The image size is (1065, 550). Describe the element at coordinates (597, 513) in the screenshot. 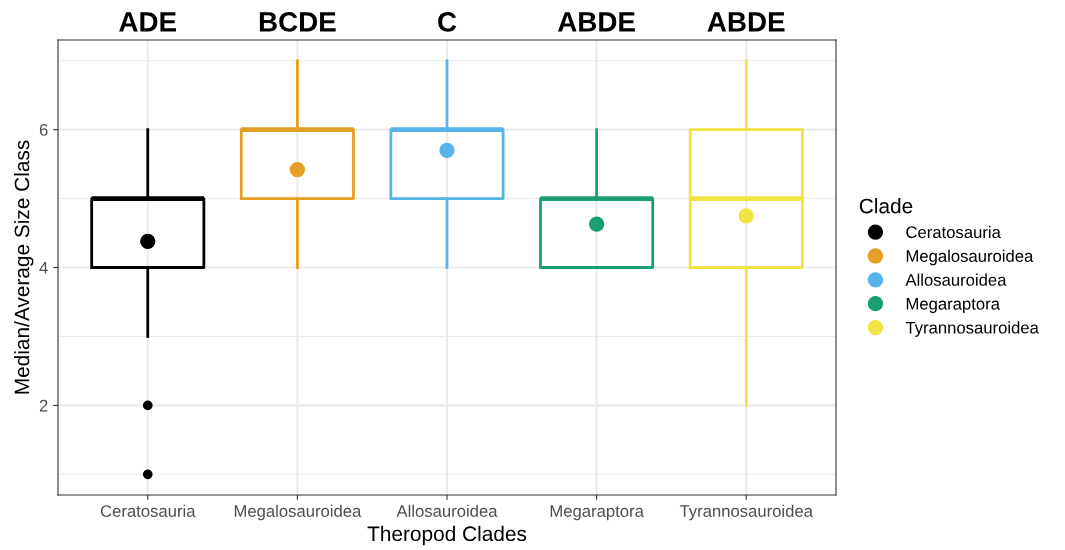

I see `x-tick-label: Megaraptora` at that location.